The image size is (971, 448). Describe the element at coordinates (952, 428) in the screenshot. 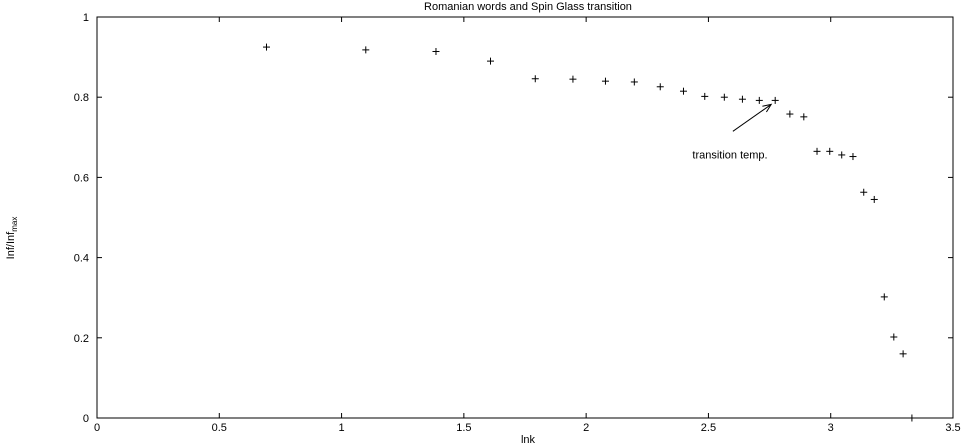

I see `x-tick-label: 3.5` at that location.